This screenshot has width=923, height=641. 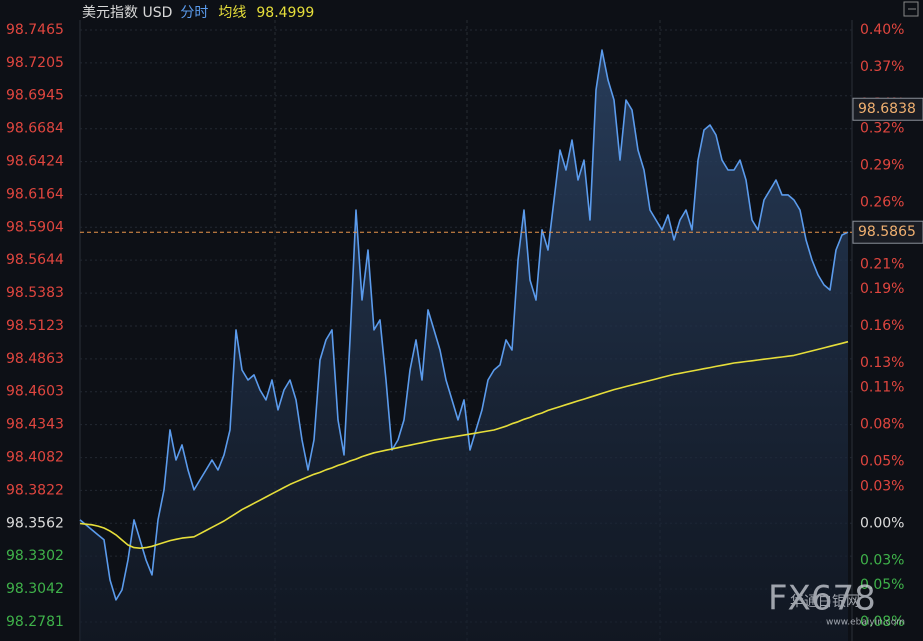 What do you see at coordinates (35, 589) in the screenshot?
I see `y-tick-label: 98.3042` at bounding box center [35, 589].